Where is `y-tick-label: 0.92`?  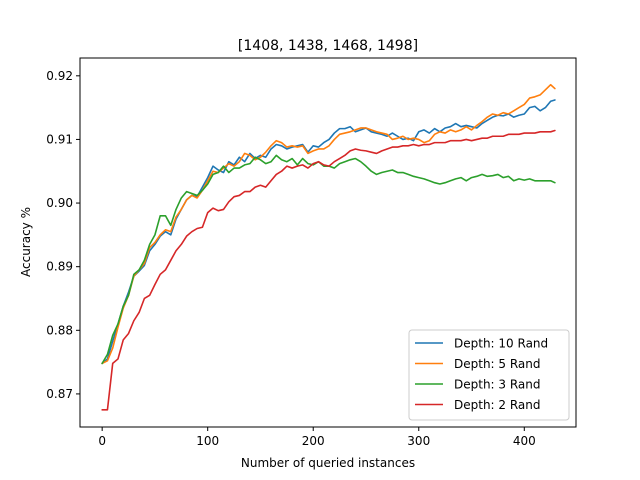
y-tick-label: 0.92 is located at coordinates (59, 76).